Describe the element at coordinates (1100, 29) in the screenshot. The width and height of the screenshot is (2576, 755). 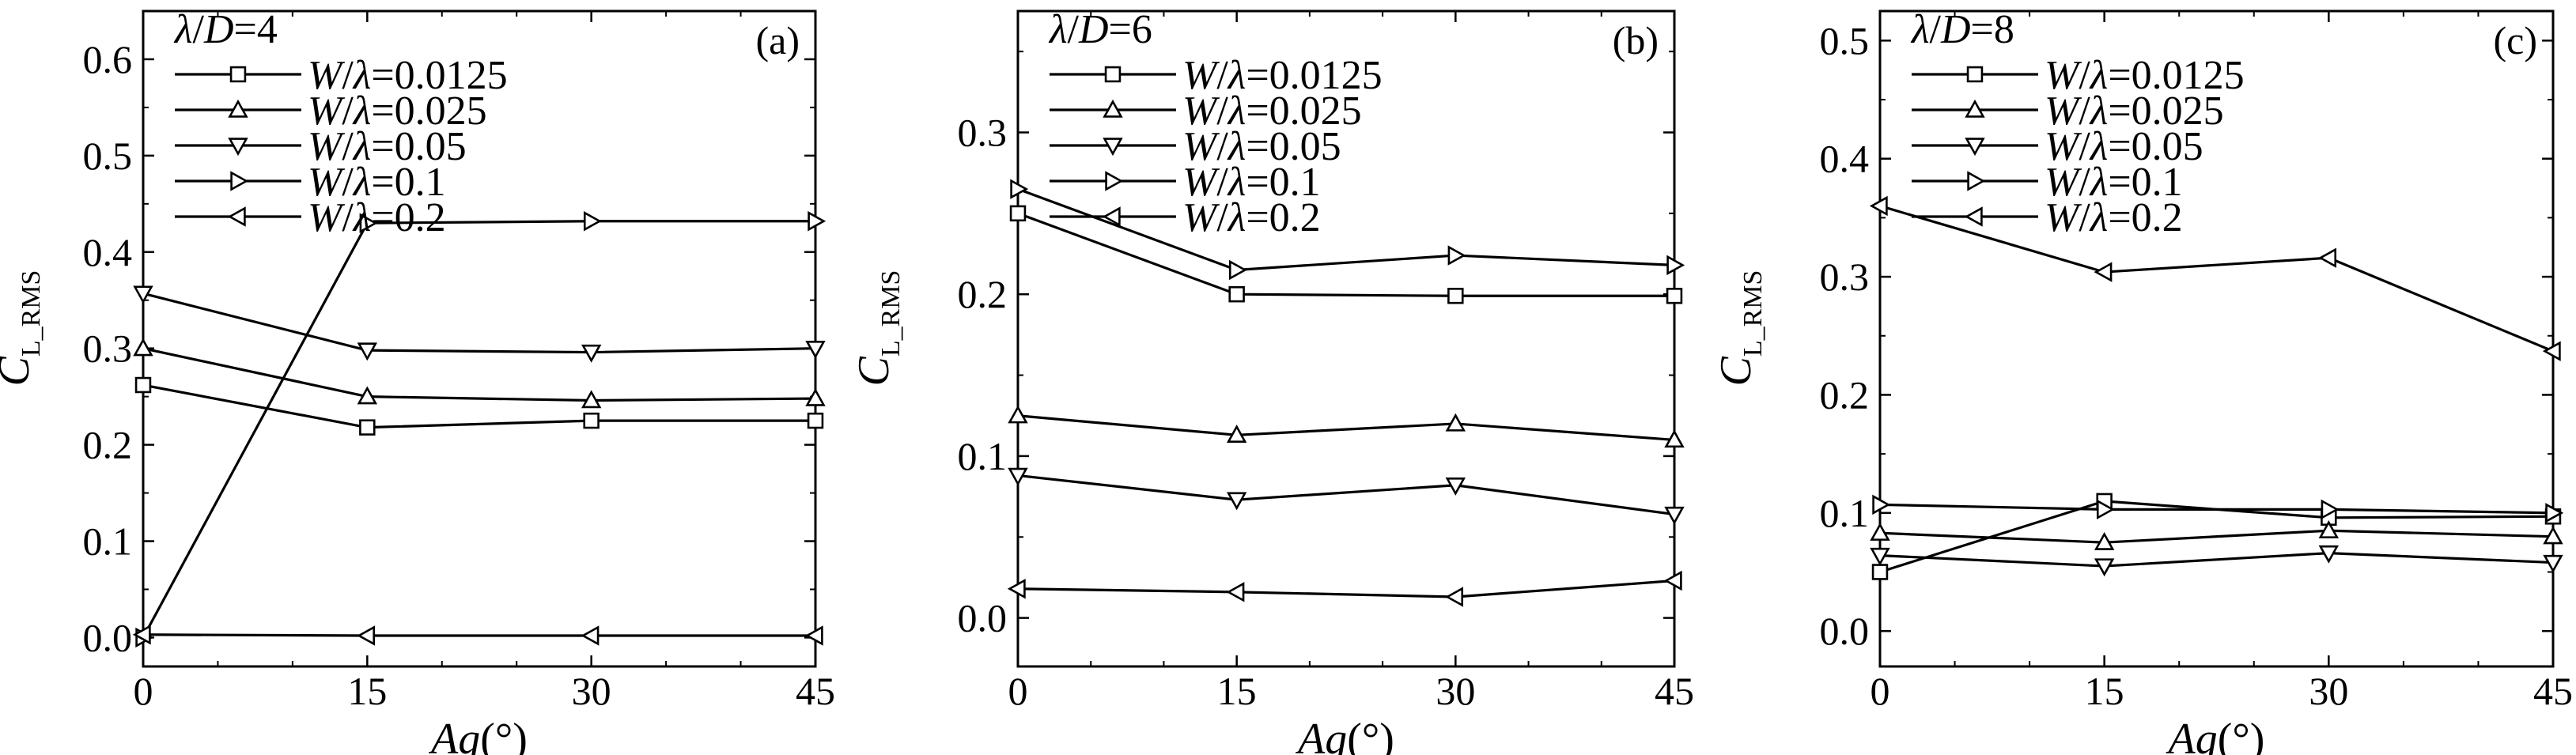
I see `legend-title: λ/D=6` at that location.